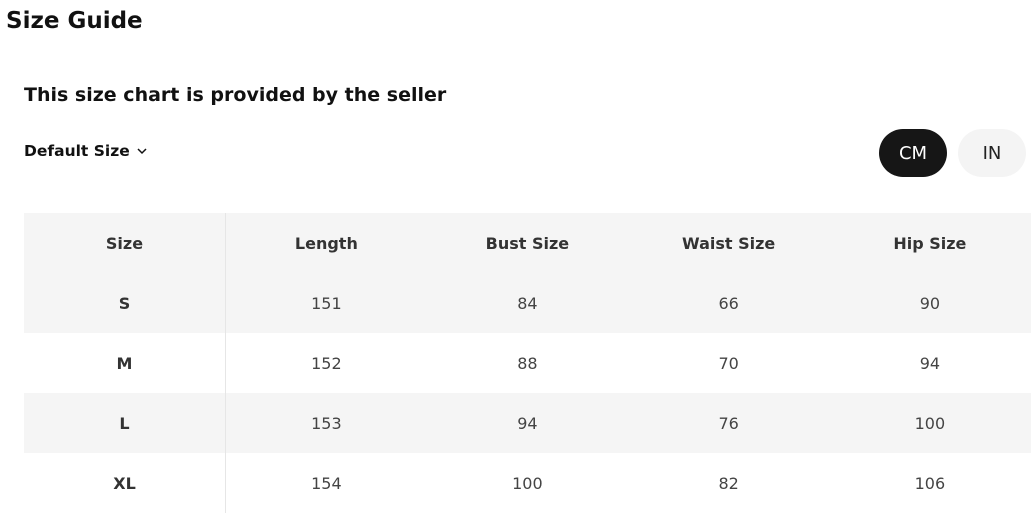  Describe the element at coordinates (728, 303) in the screenshot. I see `table-cell: 66` at that location.